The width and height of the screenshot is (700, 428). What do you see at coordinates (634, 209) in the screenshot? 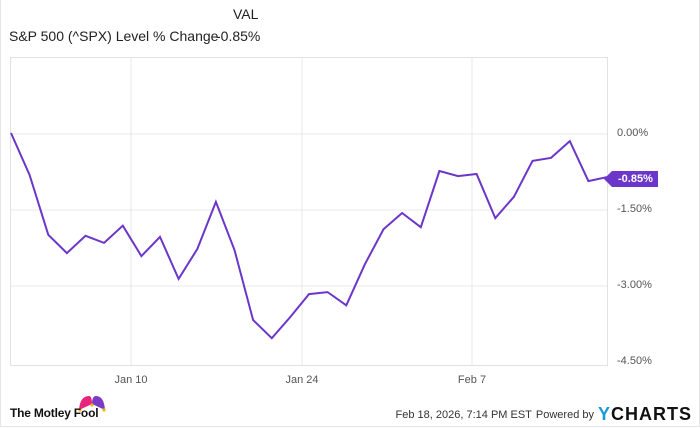
I see `y-tick-label: -1.50%` at bounding box center [634, 209].